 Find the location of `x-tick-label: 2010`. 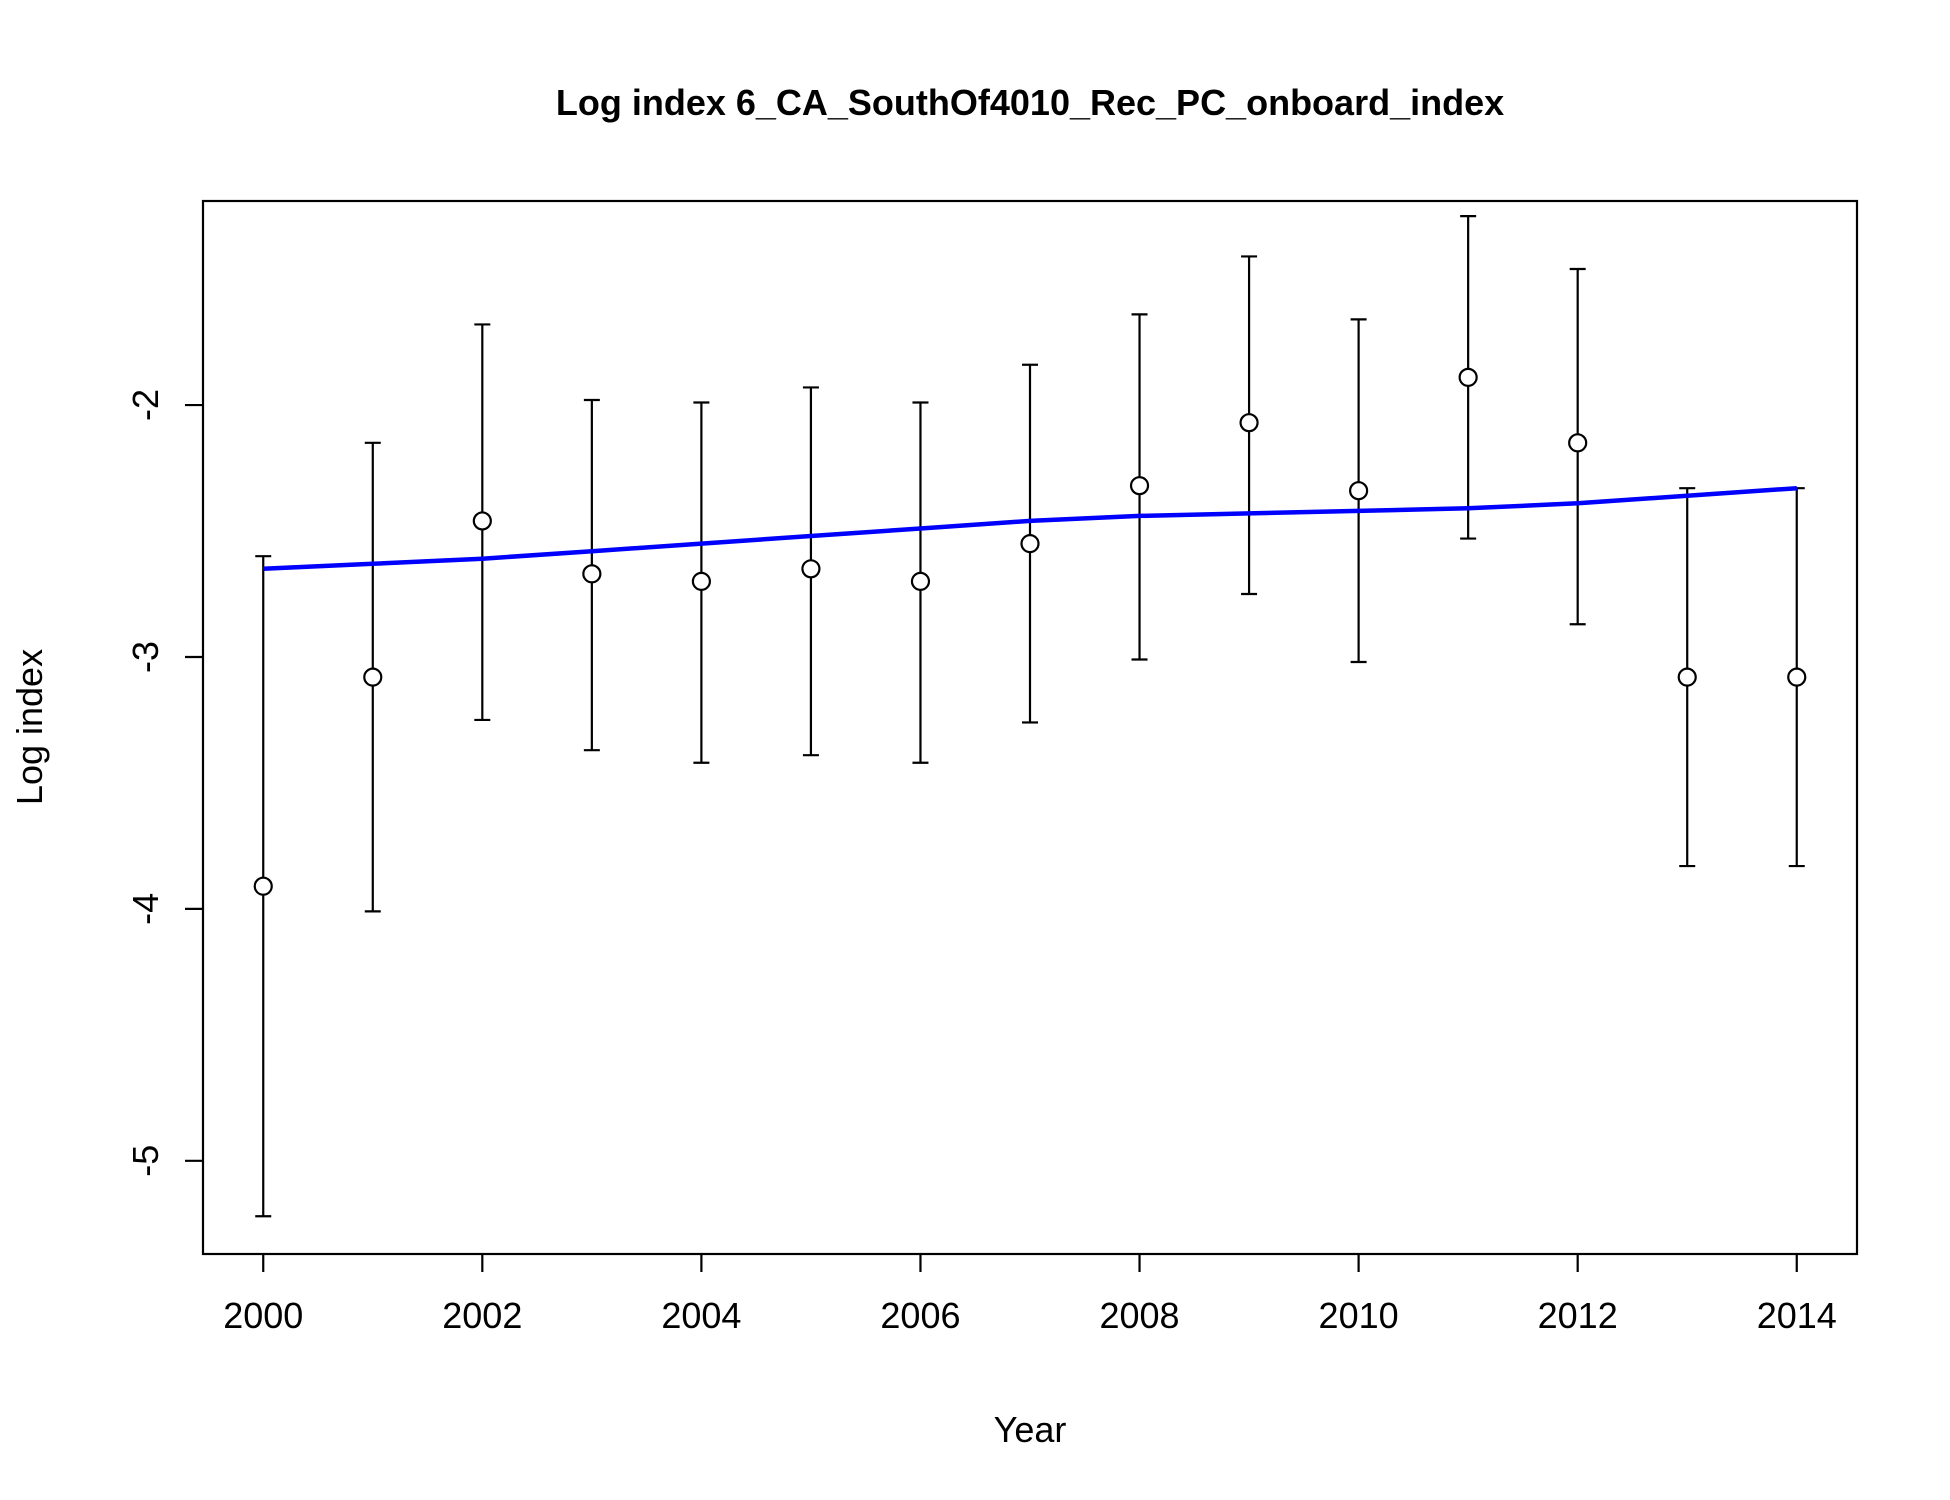

x-tick-label: 2010 is located at coordinates (1359, 1315).